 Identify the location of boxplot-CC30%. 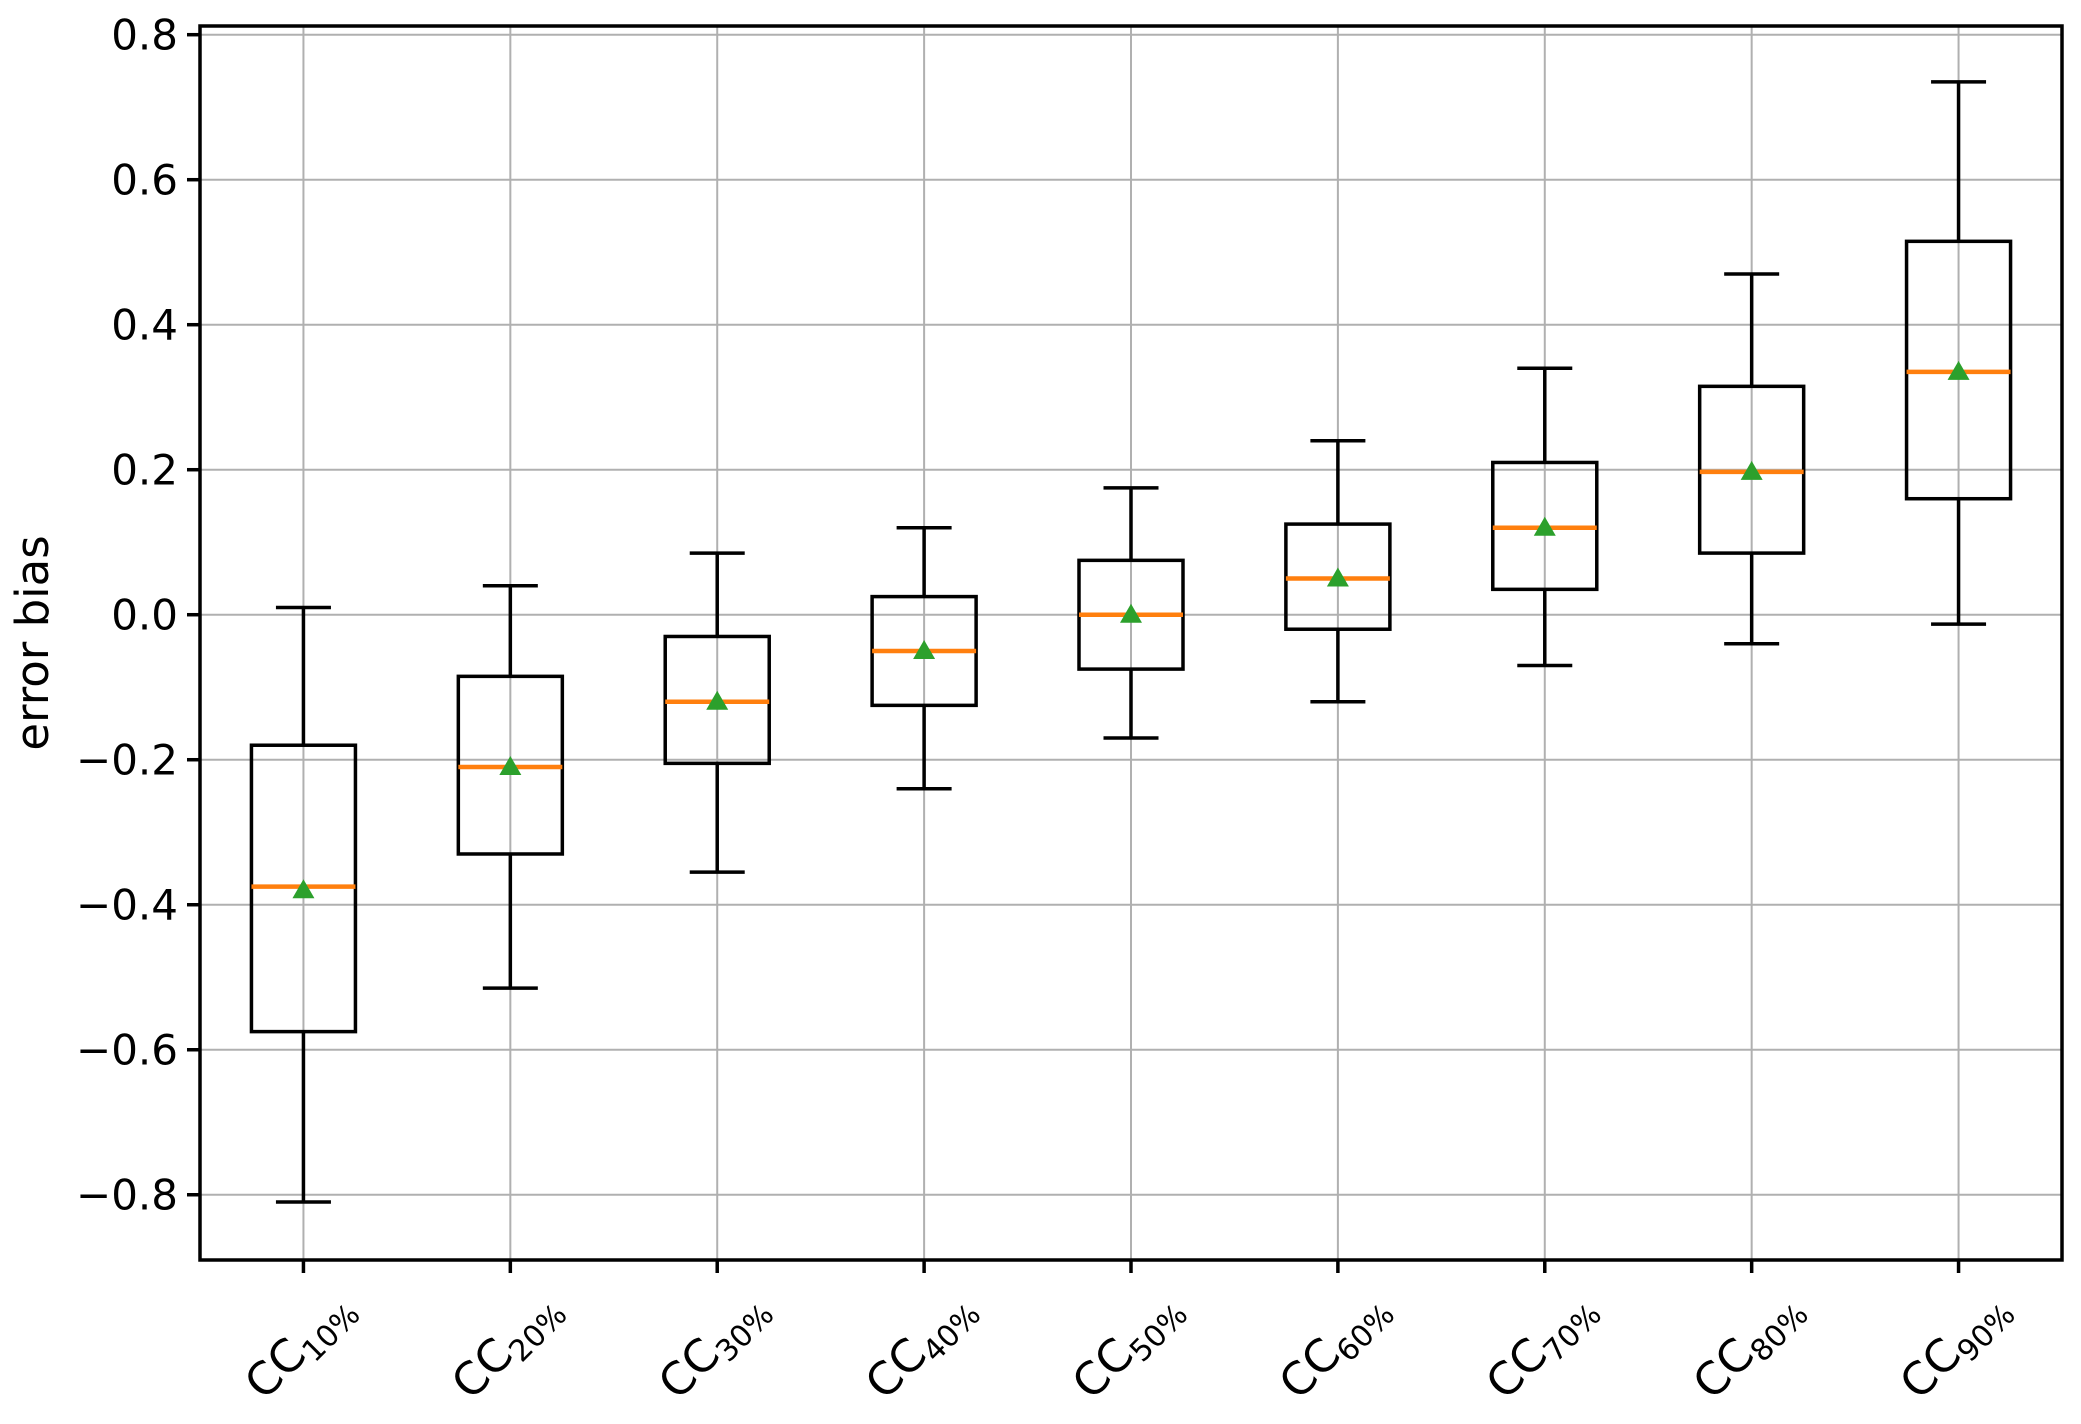
(717, 712).